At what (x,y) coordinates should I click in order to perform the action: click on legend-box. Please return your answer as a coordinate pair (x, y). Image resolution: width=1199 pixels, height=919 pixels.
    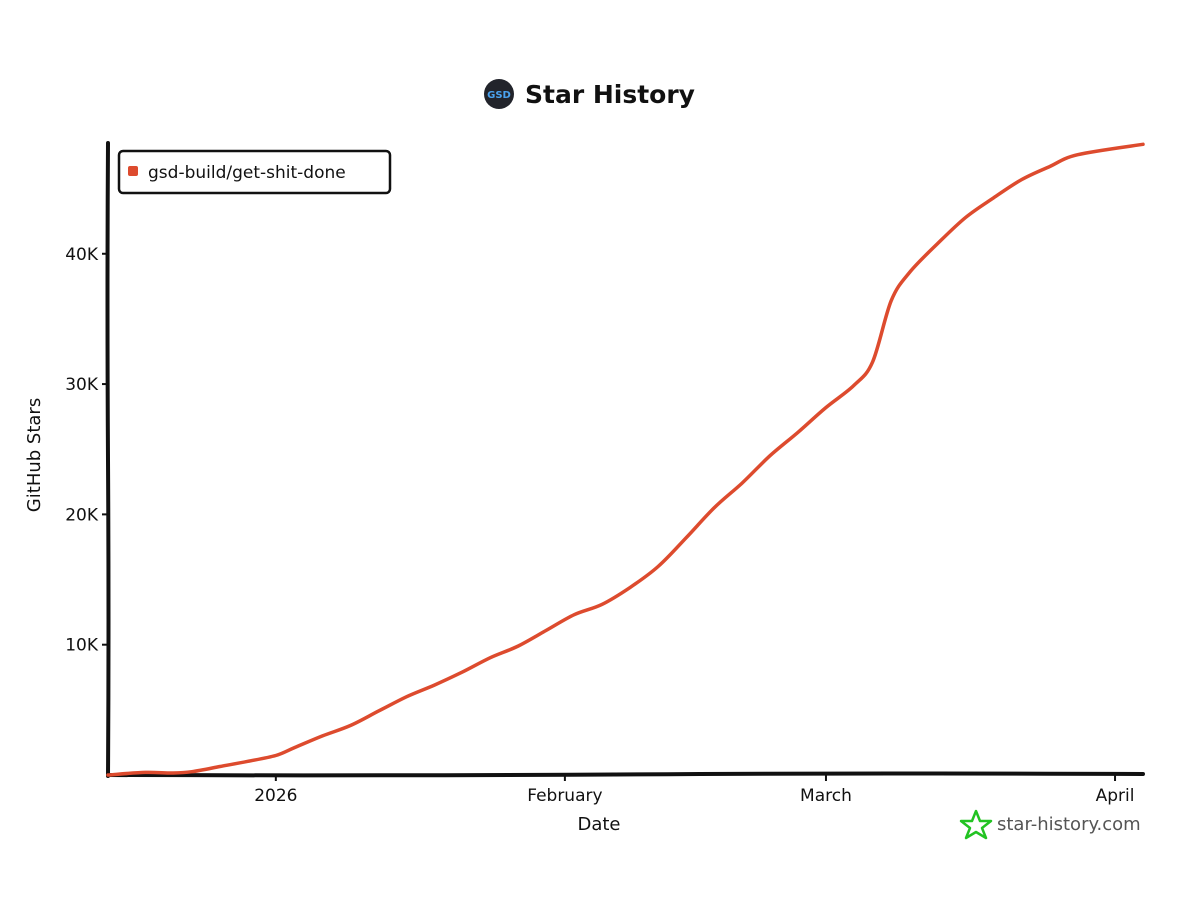
    Looking at the image, I should click on (254, 172).